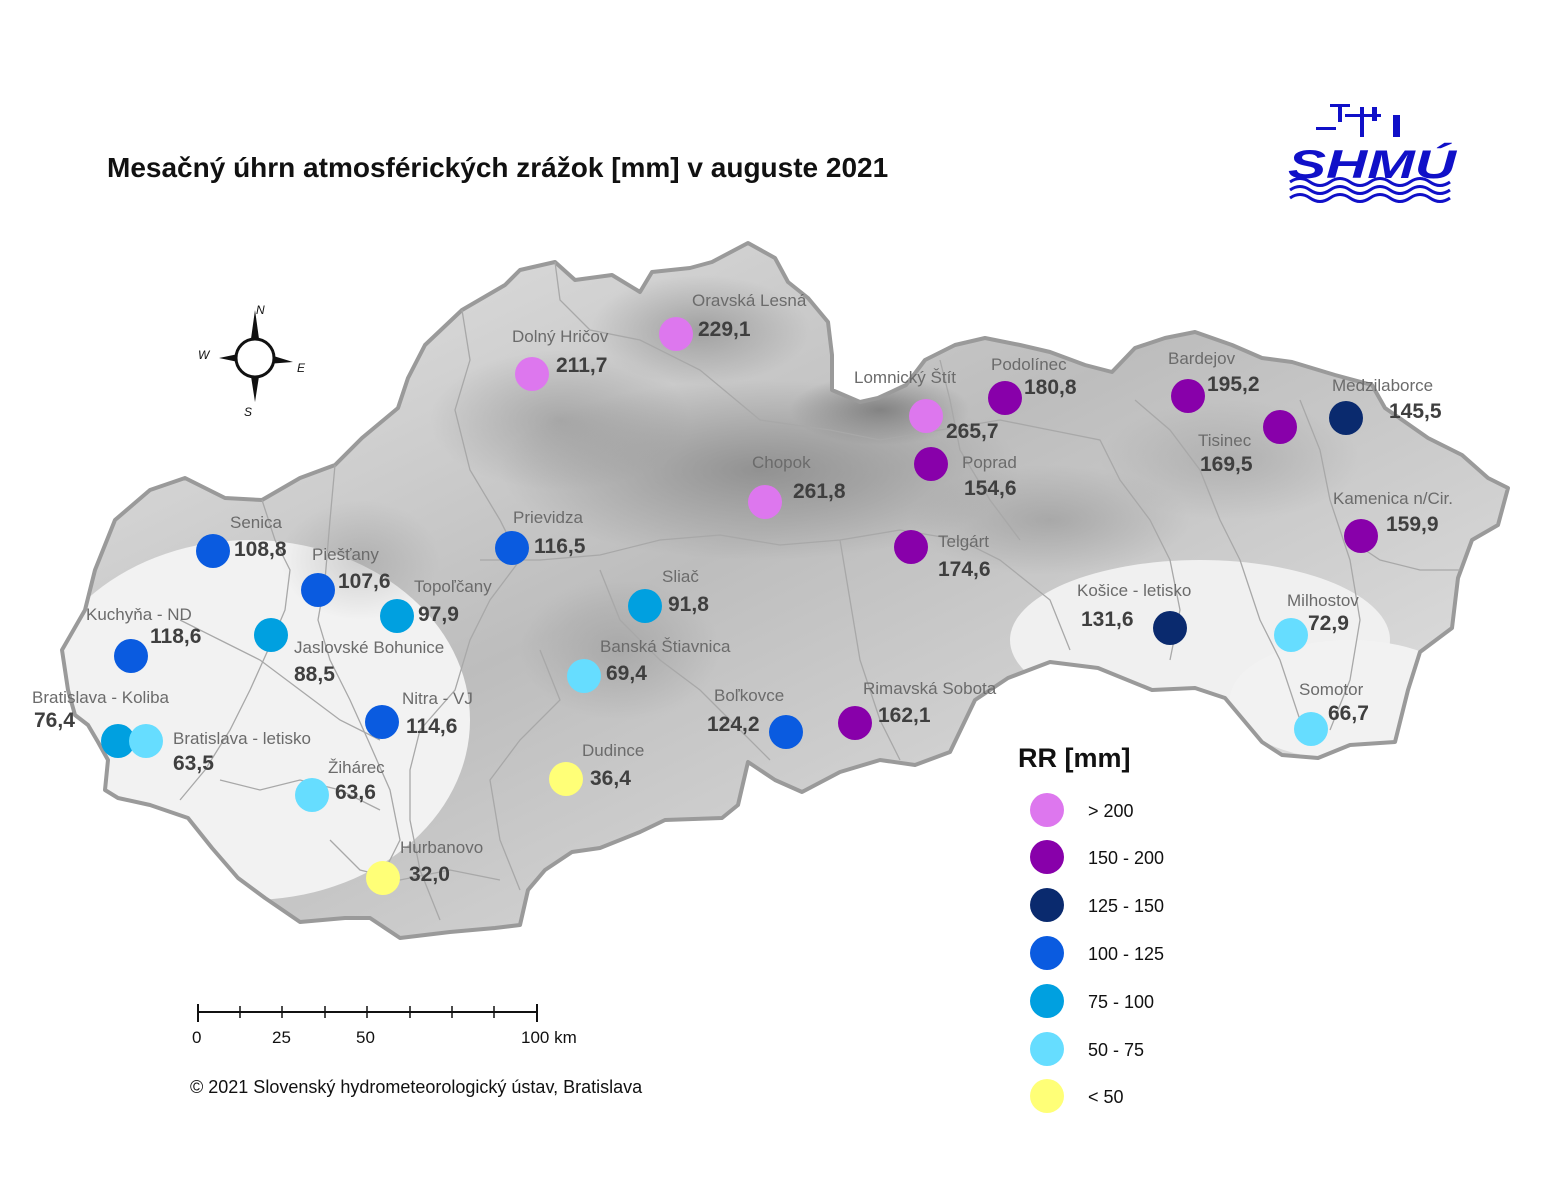 This screenshot has width=1553, height=1200. What do you see at coordinates (1134, 613) in the screenshot?
I see `station: Košice - letisko 131,6` at bounding box center [1134, 613].